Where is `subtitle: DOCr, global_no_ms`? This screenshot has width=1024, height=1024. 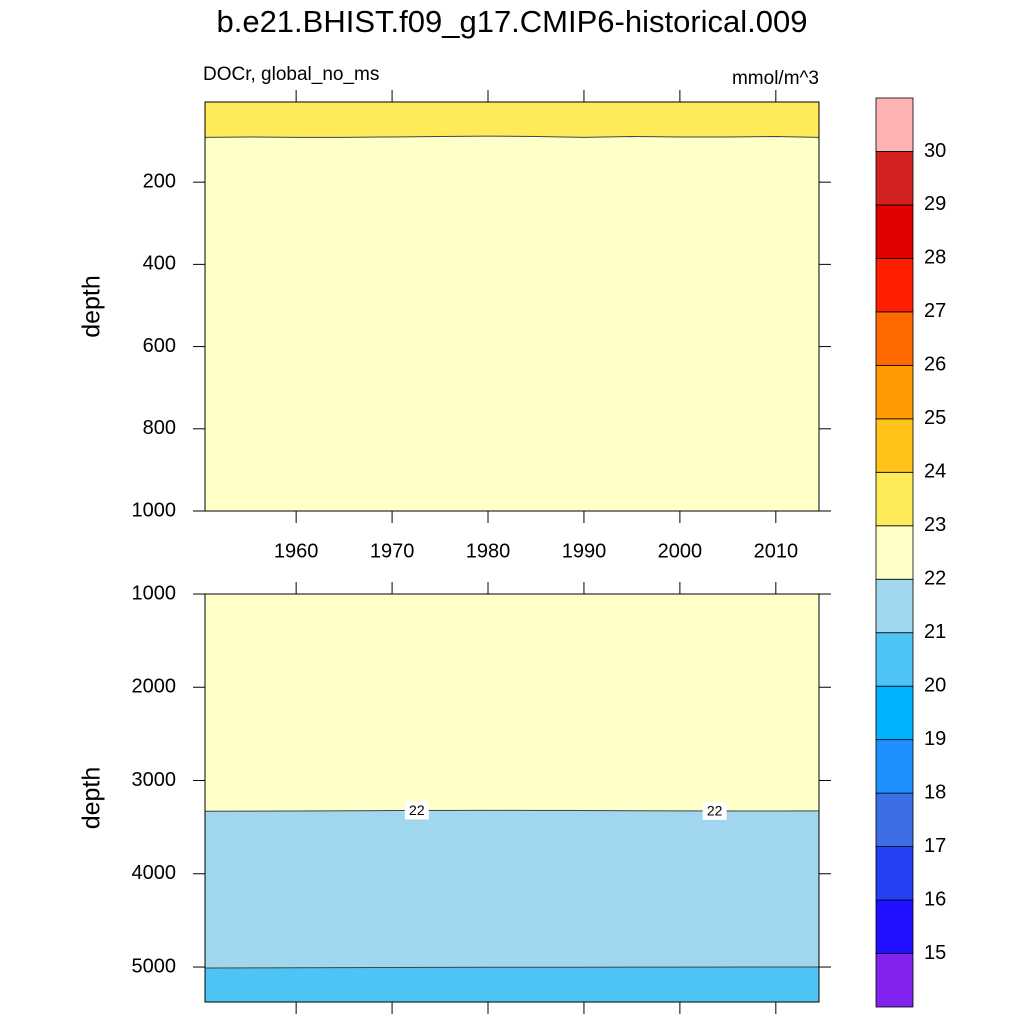
subtitle: DOCr, global_no_ms is located at coordinates (291, 74).